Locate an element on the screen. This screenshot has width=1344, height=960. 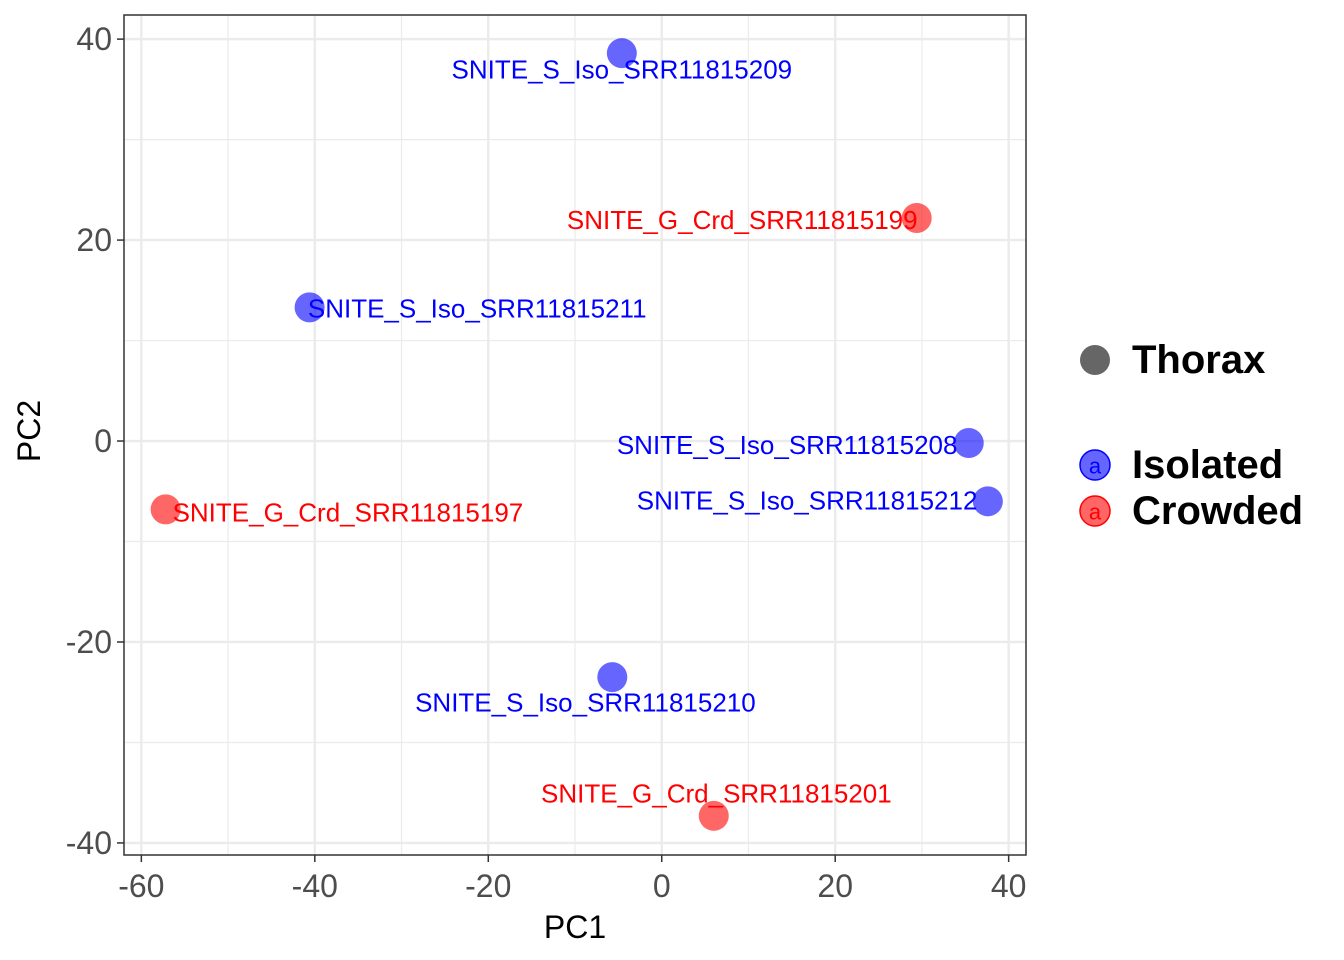
y-tick-label: 0 is located at coordinates (103, 441).